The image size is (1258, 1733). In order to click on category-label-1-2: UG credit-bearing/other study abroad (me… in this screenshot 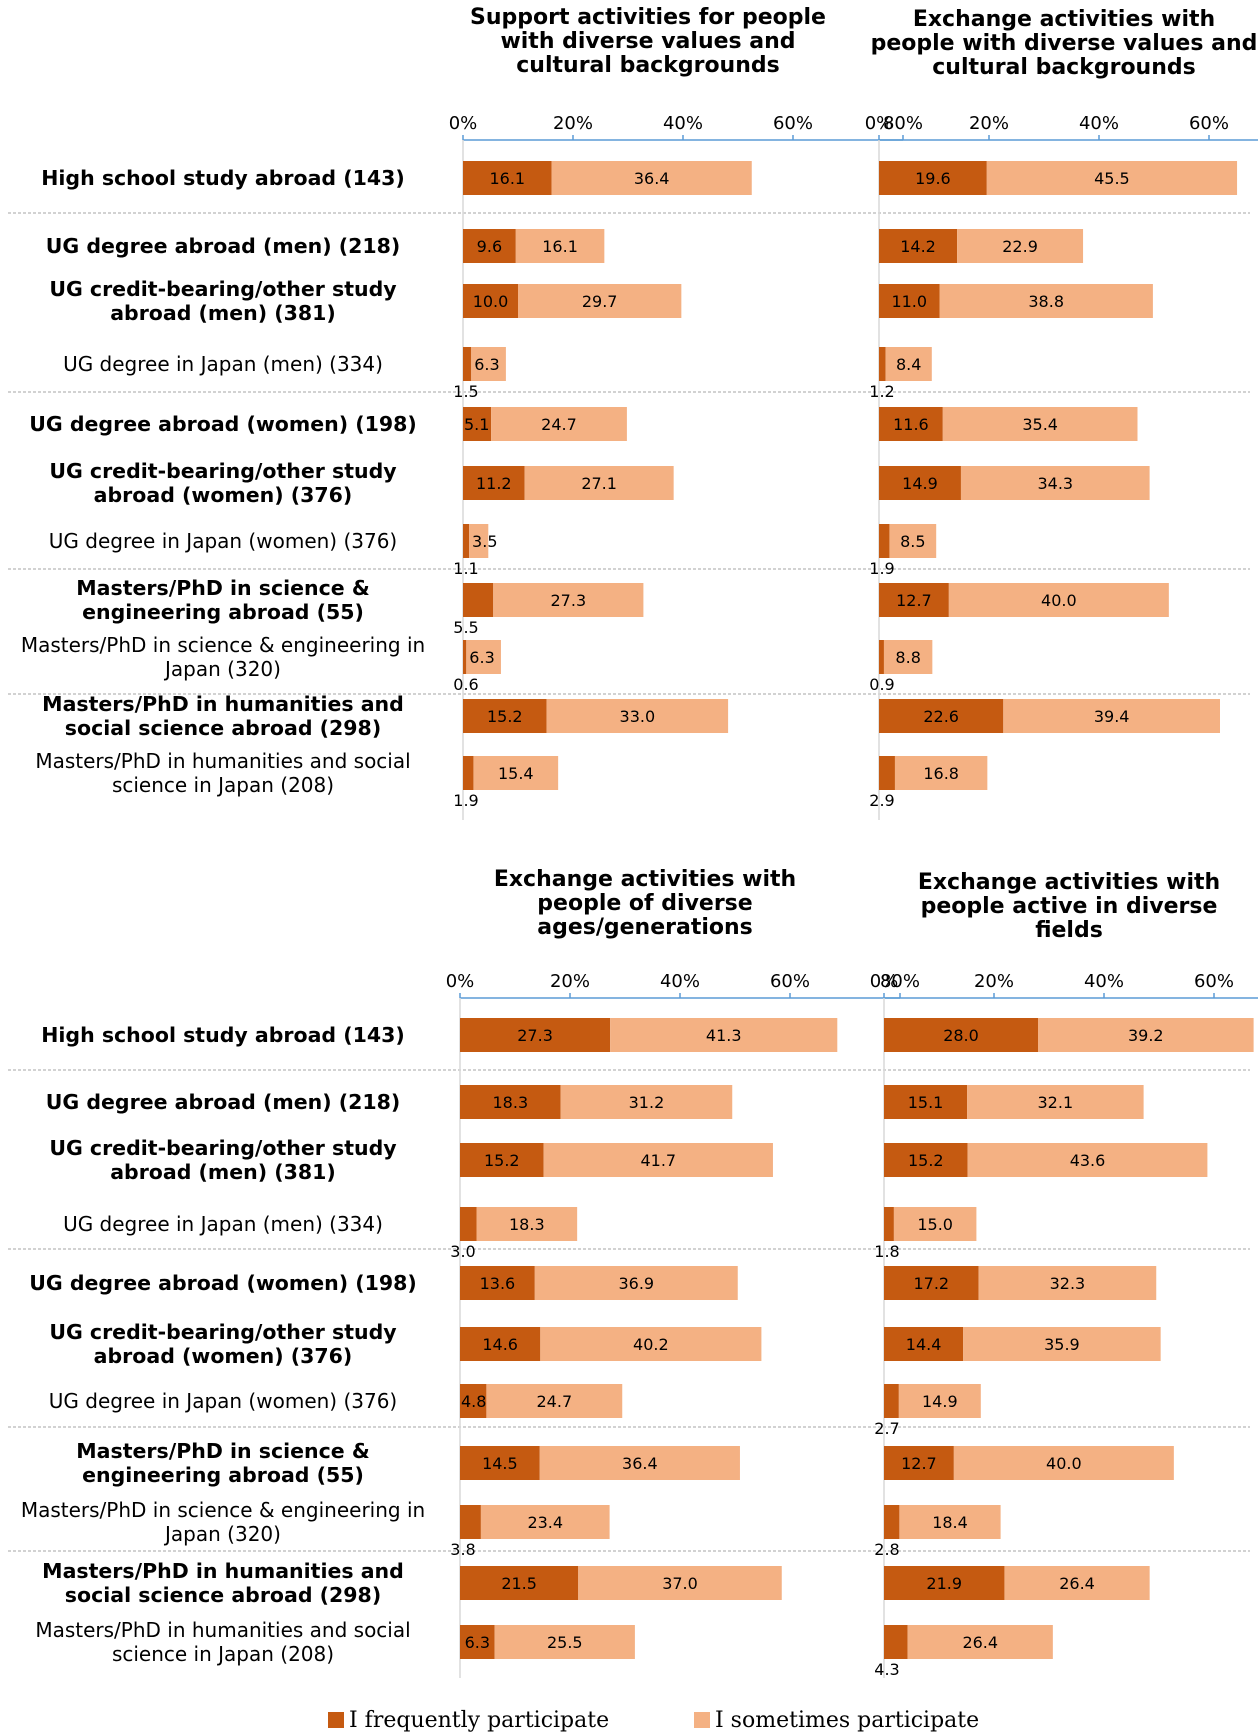, I will do `click(223, 1160)`.